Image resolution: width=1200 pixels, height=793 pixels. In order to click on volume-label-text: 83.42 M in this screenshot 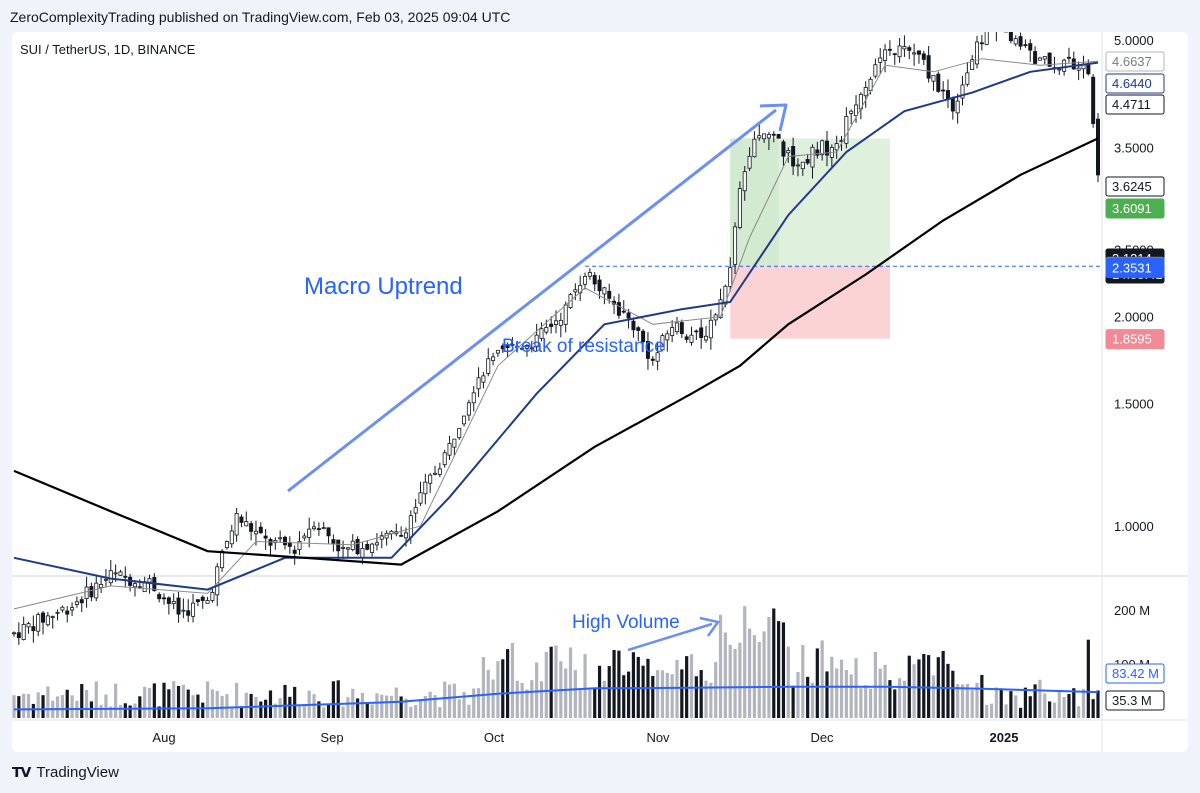, I will do `click(1135, 673)`.